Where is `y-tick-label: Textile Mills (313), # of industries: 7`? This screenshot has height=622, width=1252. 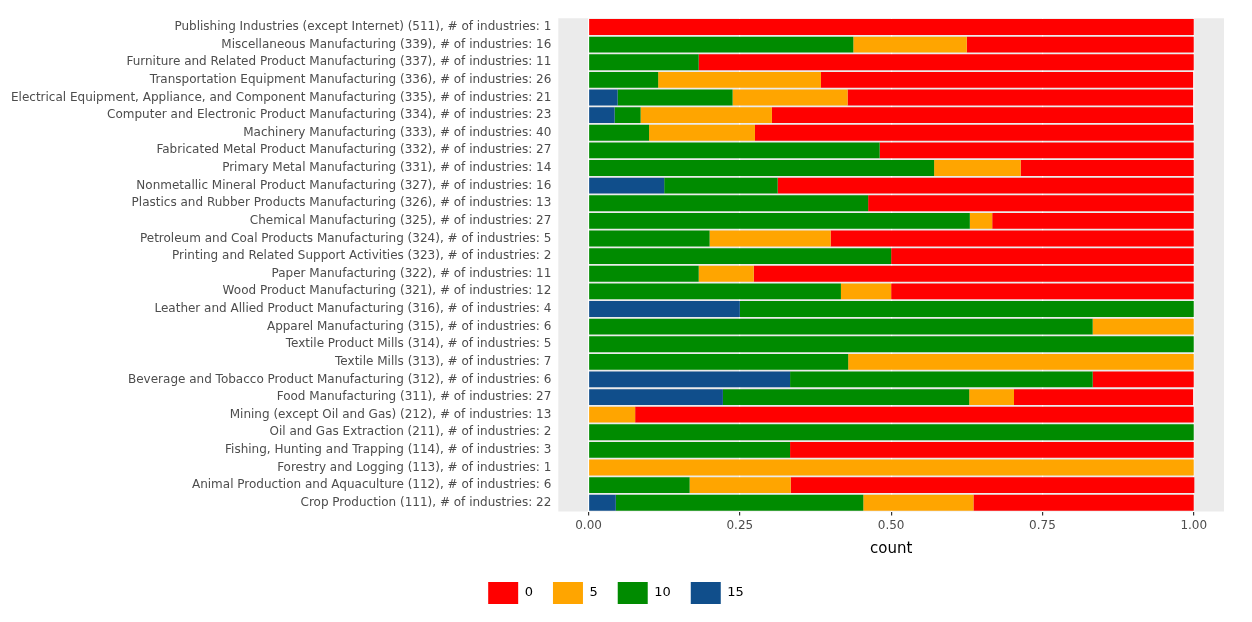 y-tick-label: Textile Mills (313), # of industries: 7 is located at coordinates (443, 360).